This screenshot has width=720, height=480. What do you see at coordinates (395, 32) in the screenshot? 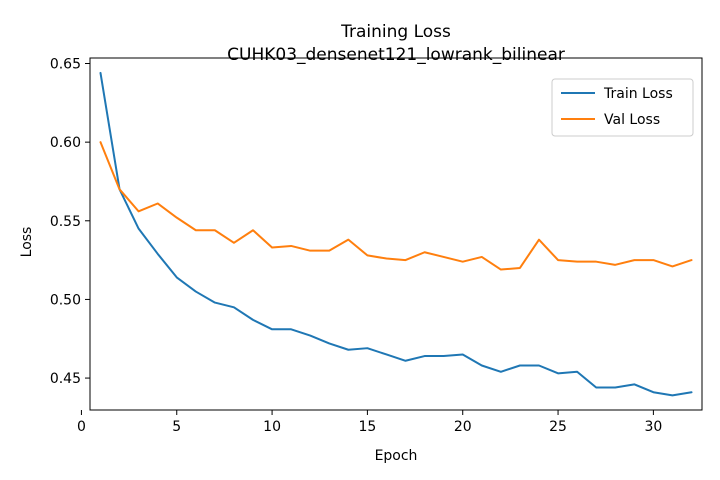
I see `chart-title: Training Loss` at bounding box center [395, 32].